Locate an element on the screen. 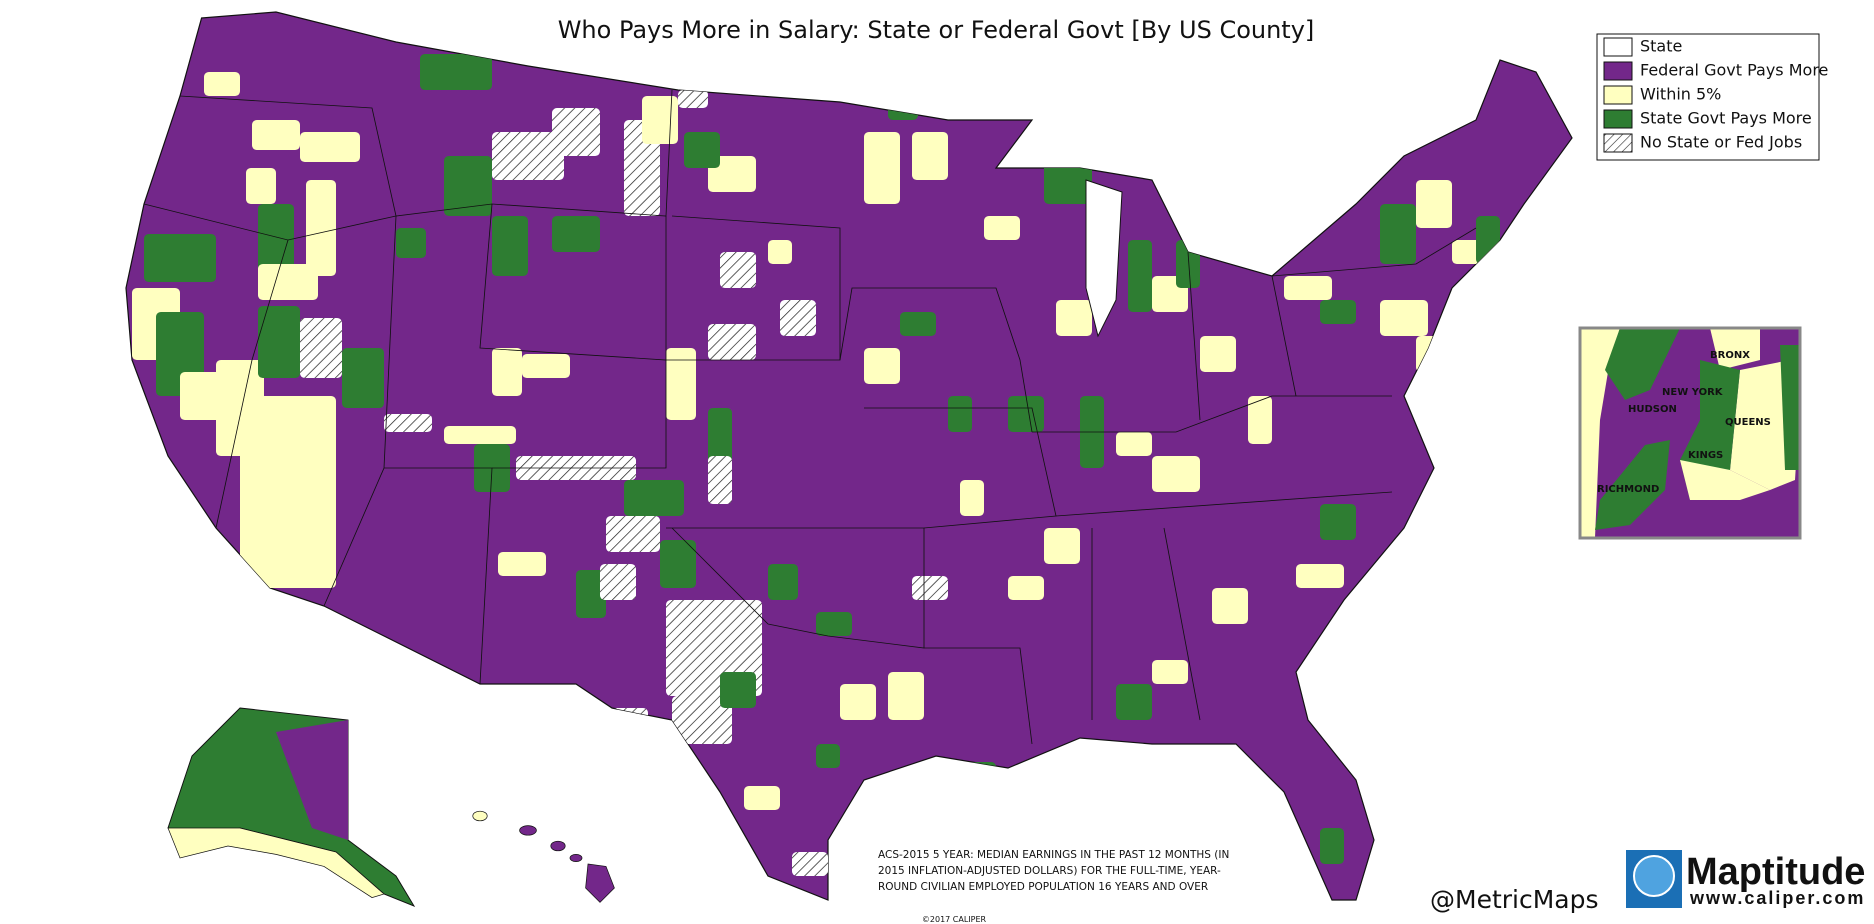  legend-label: State is located at coordinates (1661, 46).